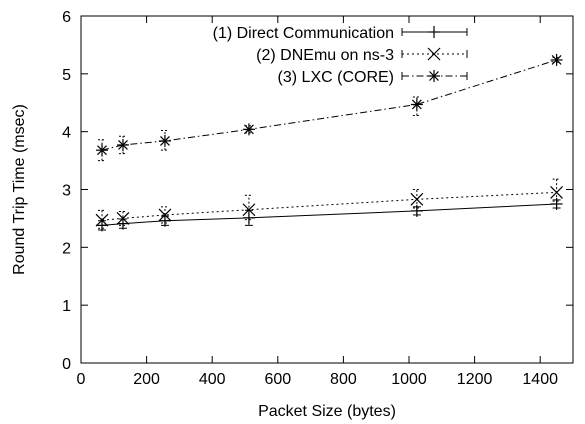  What do you see at coordinates (66, 364) in the screenshot?
I see `y-tick-label: 0` at bounding box center [66, 364].